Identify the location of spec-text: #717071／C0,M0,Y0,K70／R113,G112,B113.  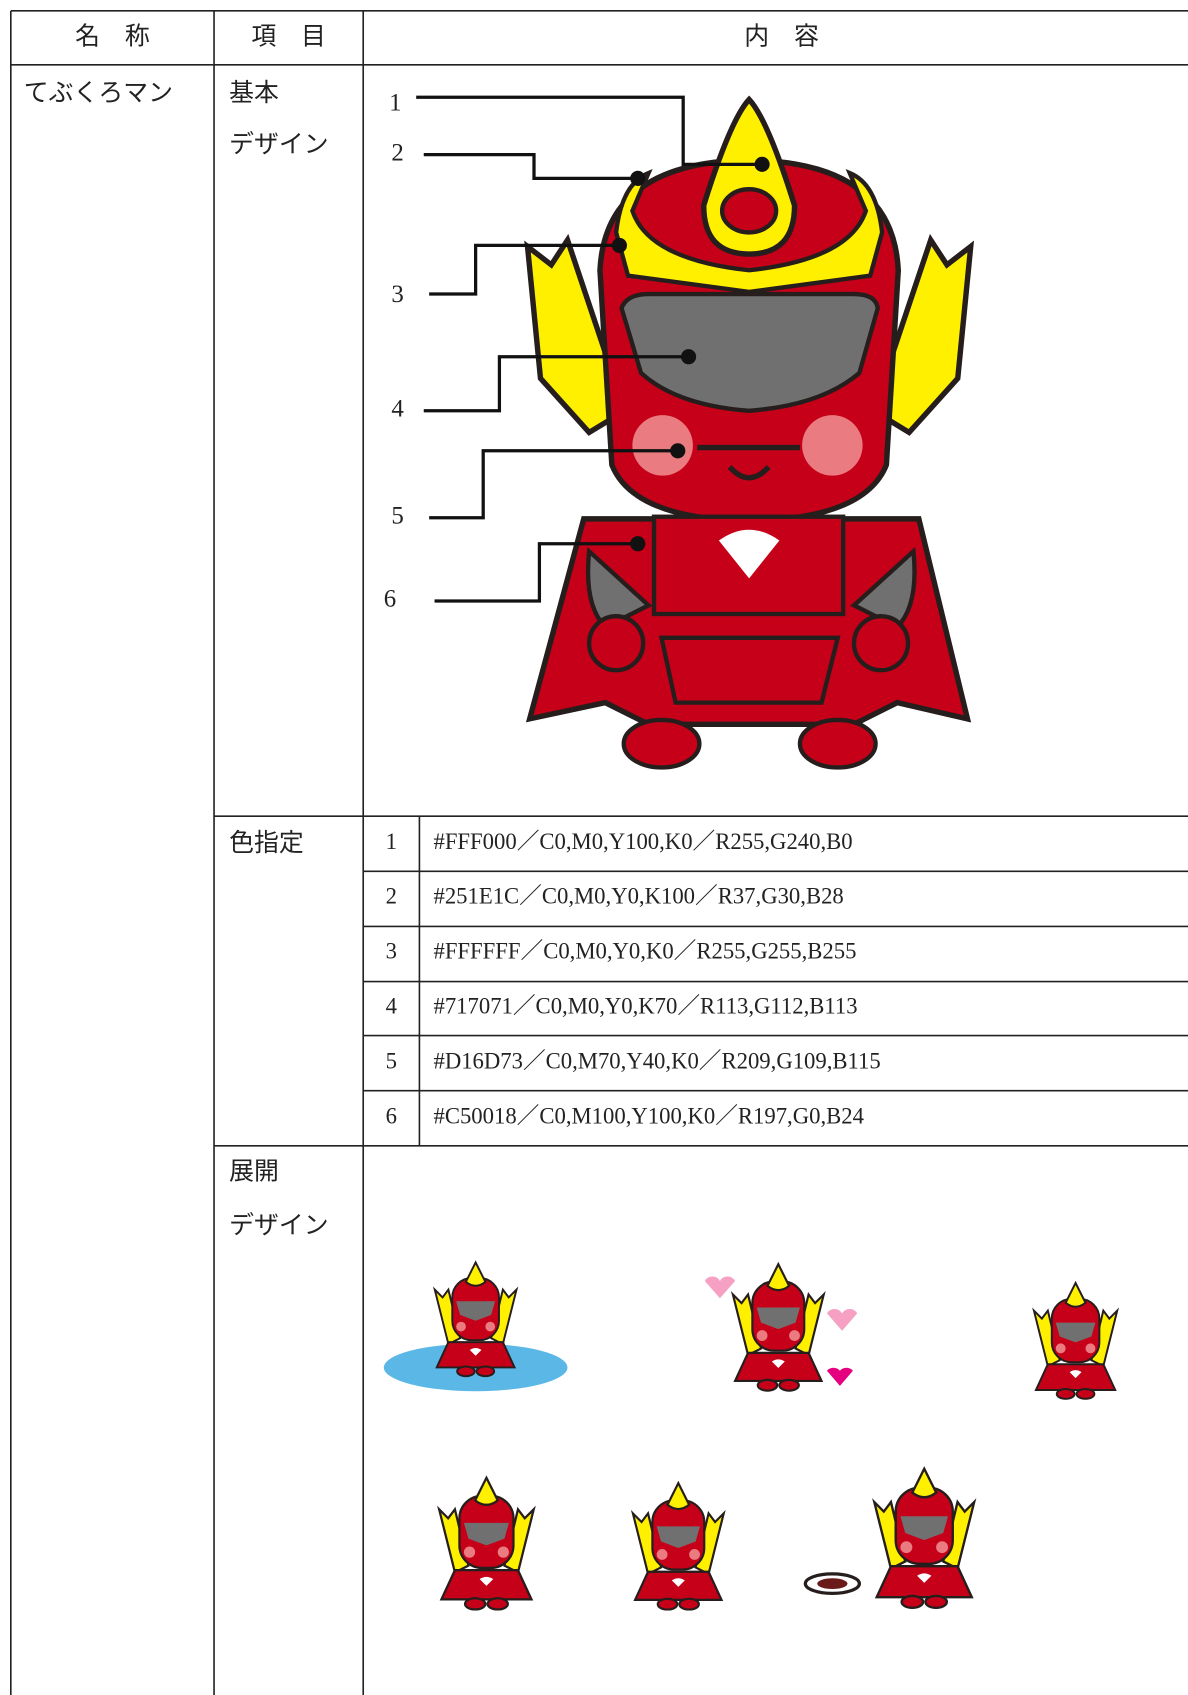
(645, 1006).